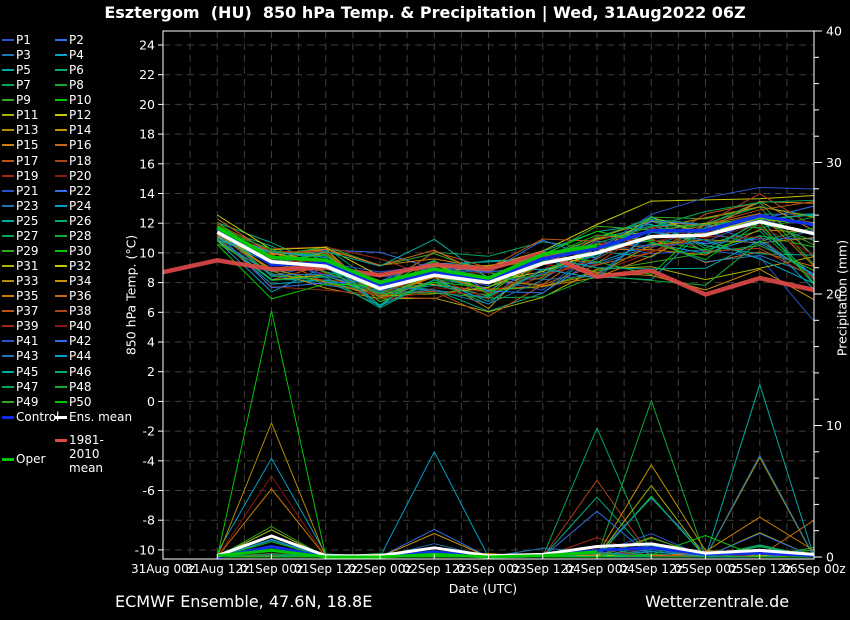  I want to click on legend-member-P18: P18, so click(73, 161).